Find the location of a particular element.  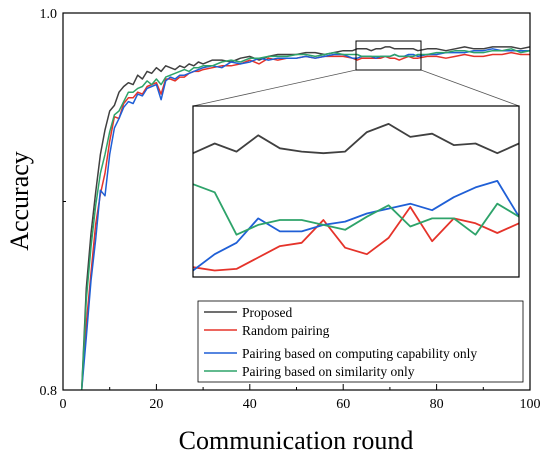

legend-label-similarity: Pairing based on similarity only is located at coordinates (328, 371).